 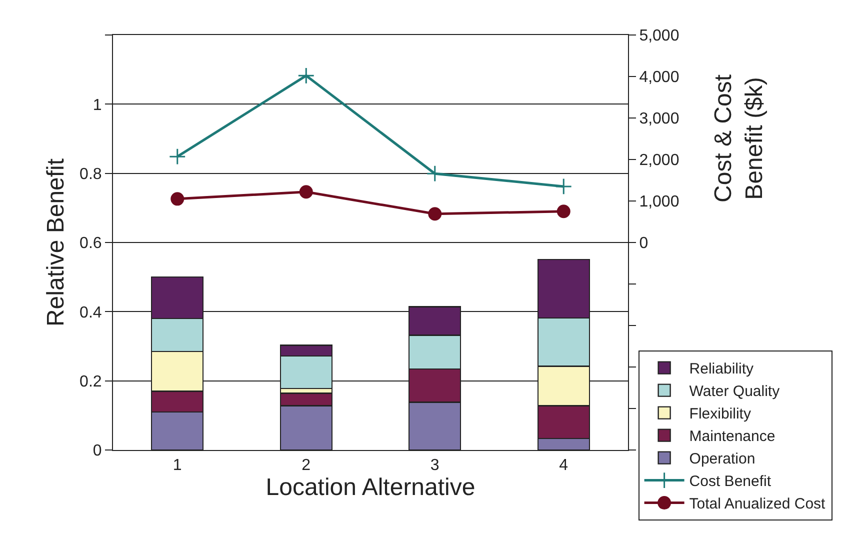 I want to click on x-tick-label: 4, so click(x=563, y=465).